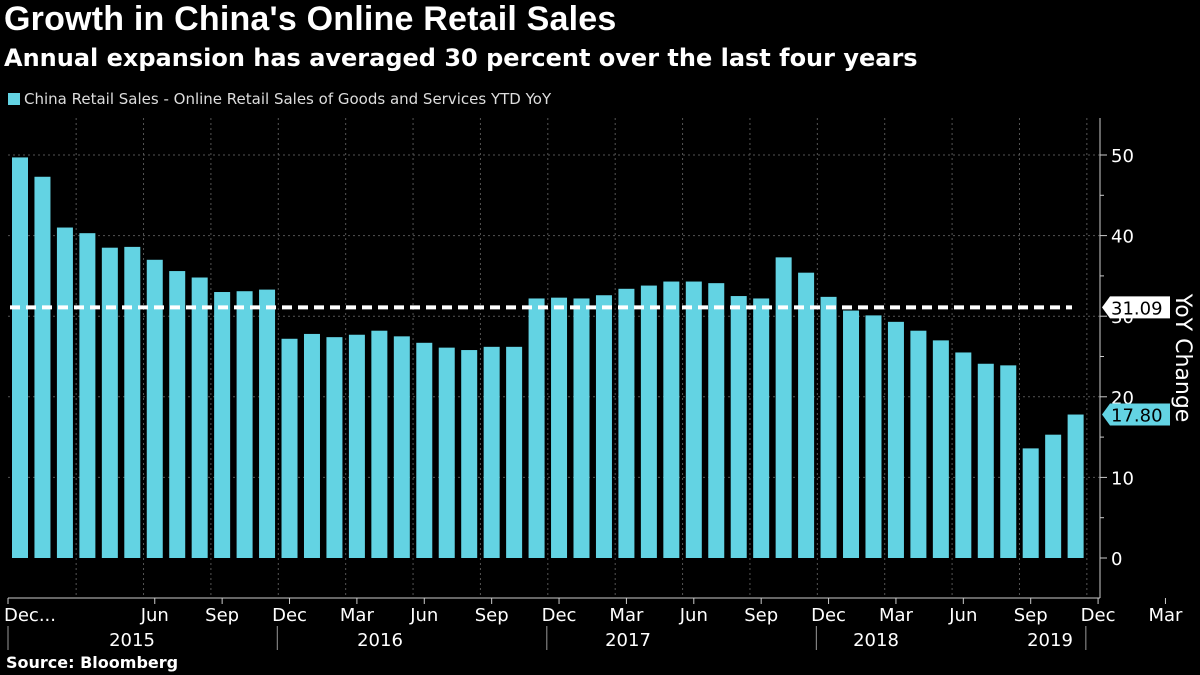 The width and height of the screenshot is (1200, 675). I want to click on average-tag, so click(1136, 307).